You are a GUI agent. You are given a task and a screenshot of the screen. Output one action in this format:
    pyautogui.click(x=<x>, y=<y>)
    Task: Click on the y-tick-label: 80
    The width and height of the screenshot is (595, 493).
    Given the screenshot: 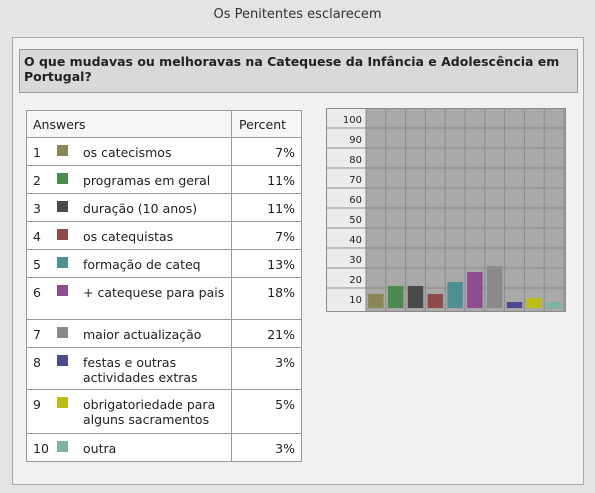 What is the action you would take?
    pyautogui.click(x=355, y=160)
    